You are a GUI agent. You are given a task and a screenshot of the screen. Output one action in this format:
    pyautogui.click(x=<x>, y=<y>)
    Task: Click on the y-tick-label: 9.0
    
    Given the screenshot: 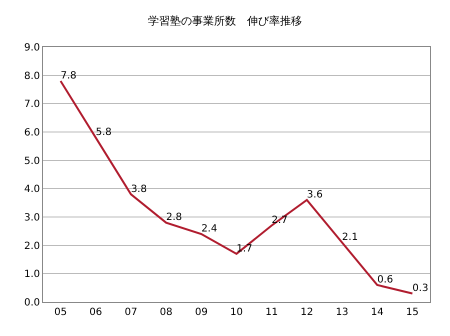 What is the action you would take?
    pyautogui.click(x=32, y=48)
    